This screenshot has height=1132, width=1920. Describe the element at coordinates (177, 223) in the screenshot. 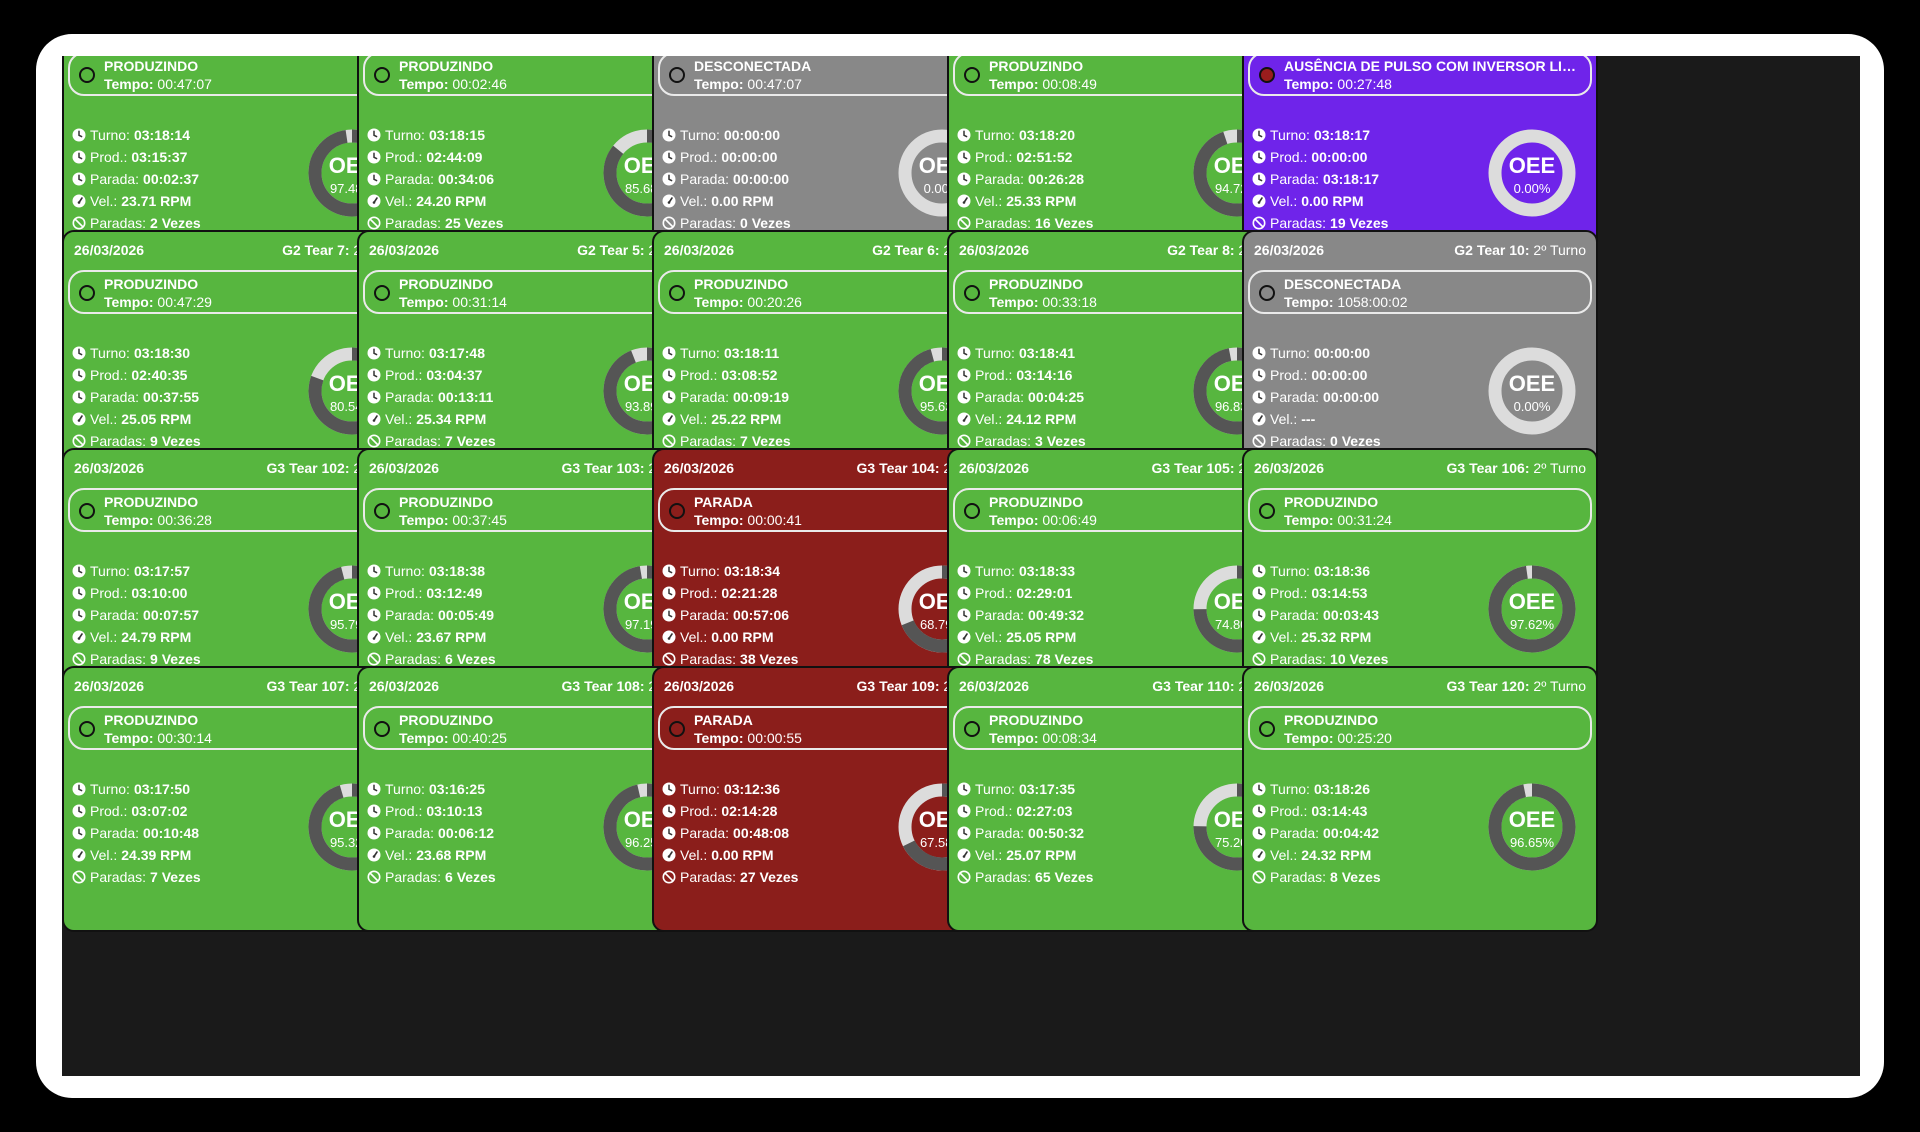

I see `metric-paradas: Paradas: 2 Vezes` at that location.